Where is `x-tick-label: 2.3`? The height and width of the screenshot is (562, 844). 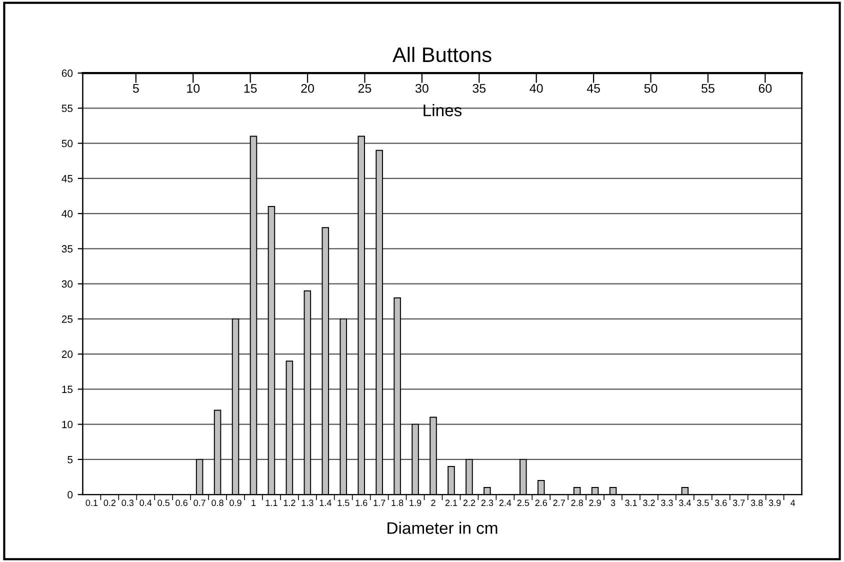 x-tick-label: 2.3 is located at coordinates (487, 503).